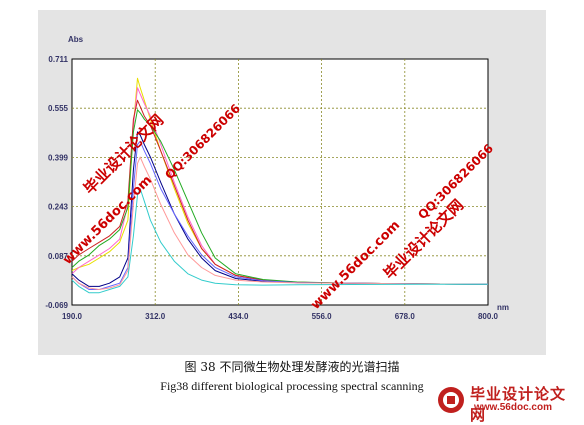  What do you see at coordinates (72, 316) in the screenshot?
I see `x-tick-label: 190.0` at bounding box center [72, 316].